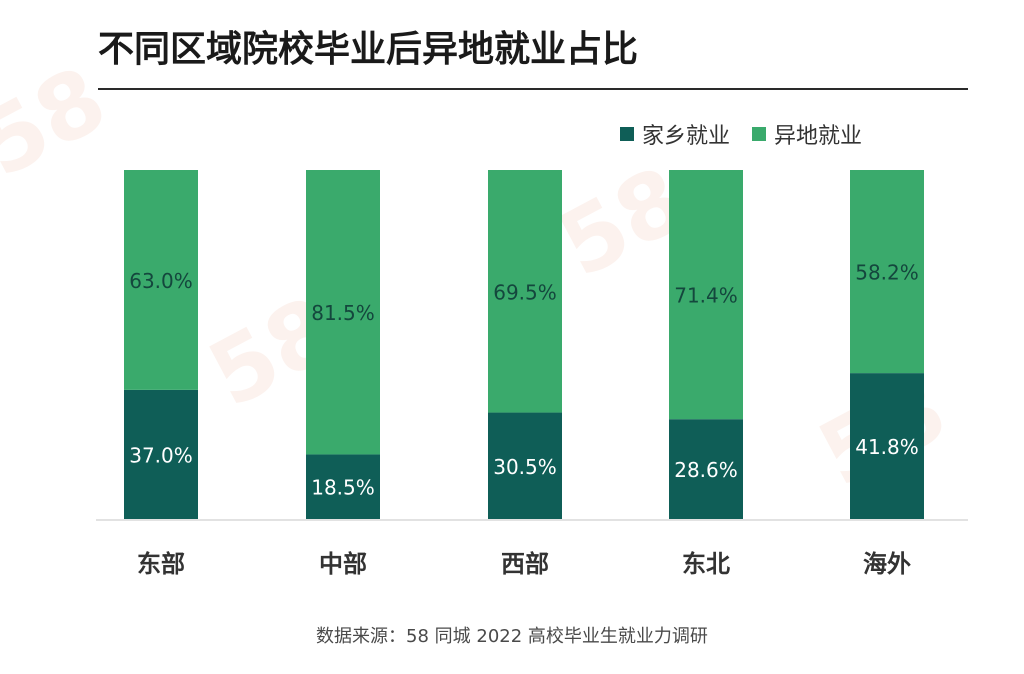  What do you see at coordinates (533, 89) in the screenshot?
I see `title-divider` at bounding box center [533, 89].